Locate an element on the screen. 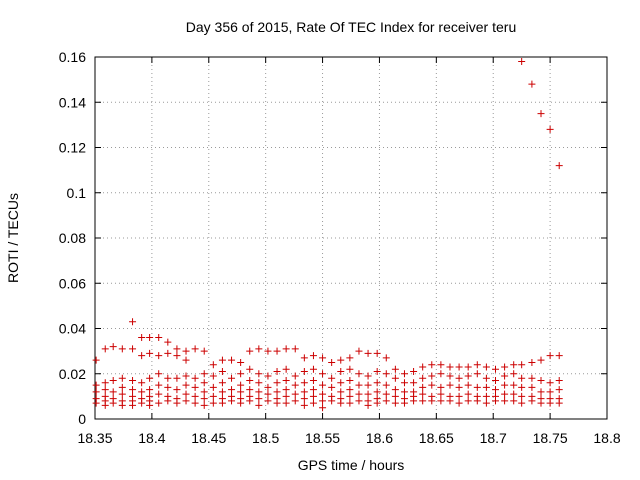 The height and width of the screenshot is (480, 640). y-tick-label: 0.14 is located at coordinates (72, 102).